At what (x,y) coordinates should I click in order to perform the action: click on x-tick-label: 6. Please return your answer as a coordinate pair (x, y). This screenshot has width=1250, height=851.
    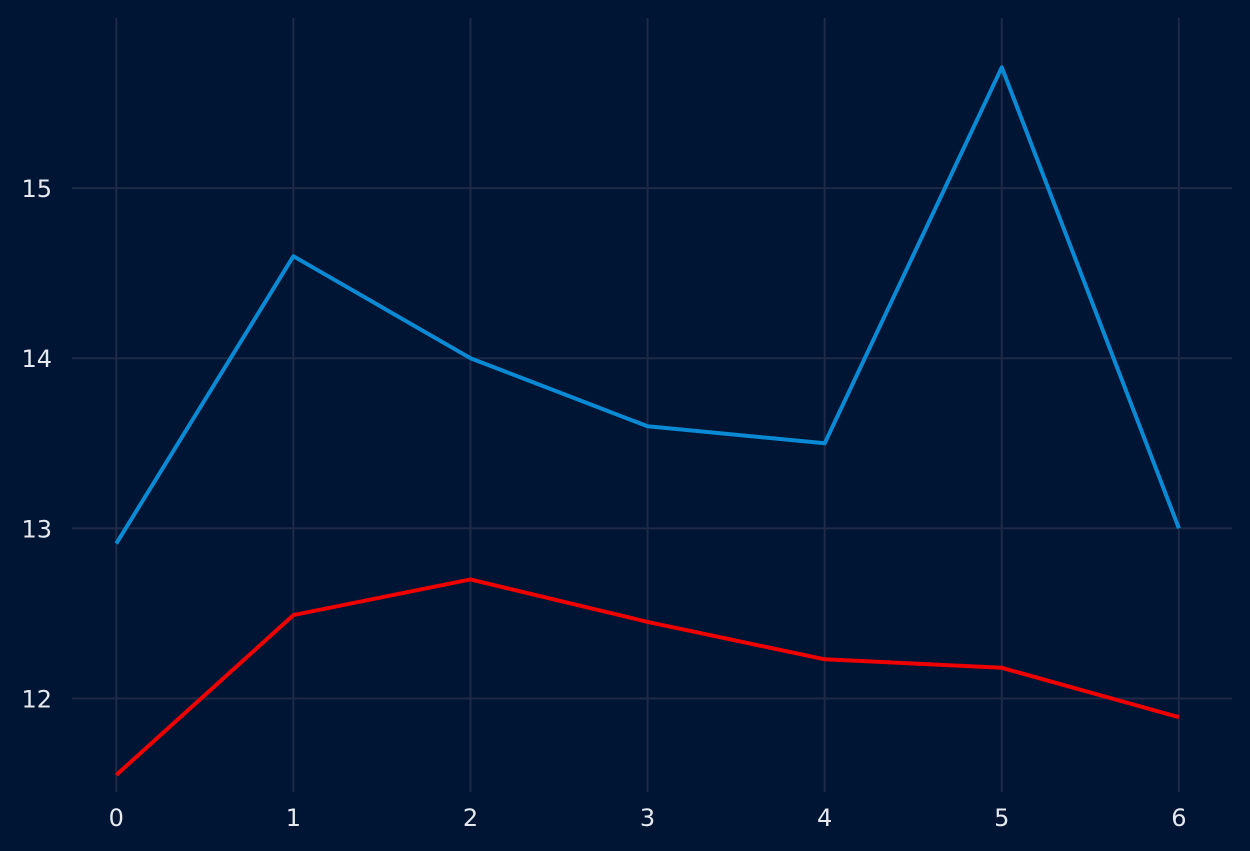
    Looking at the image, I should click on (1178, 818).